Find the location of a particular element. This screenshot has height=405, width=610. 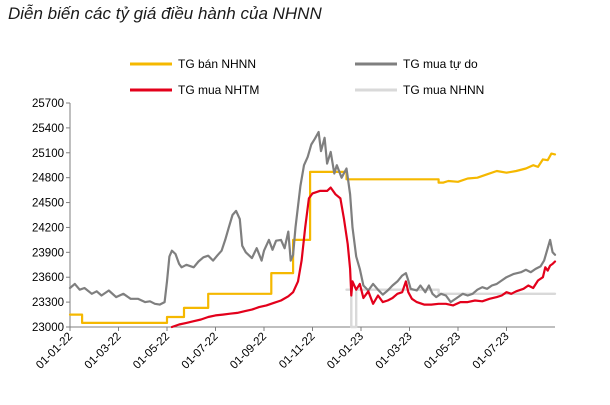

x-tick-label: 01-11-22 is located at coordinates (297, 351).